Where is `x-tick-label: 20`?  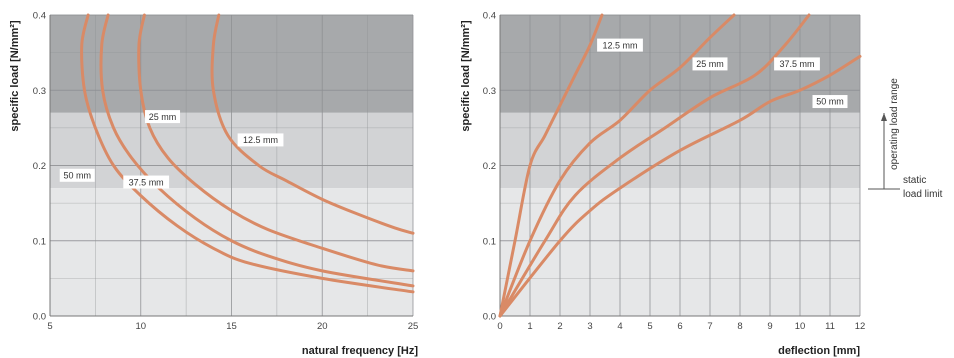
x-tick-label: 20 is located at coordinates (322, 326).